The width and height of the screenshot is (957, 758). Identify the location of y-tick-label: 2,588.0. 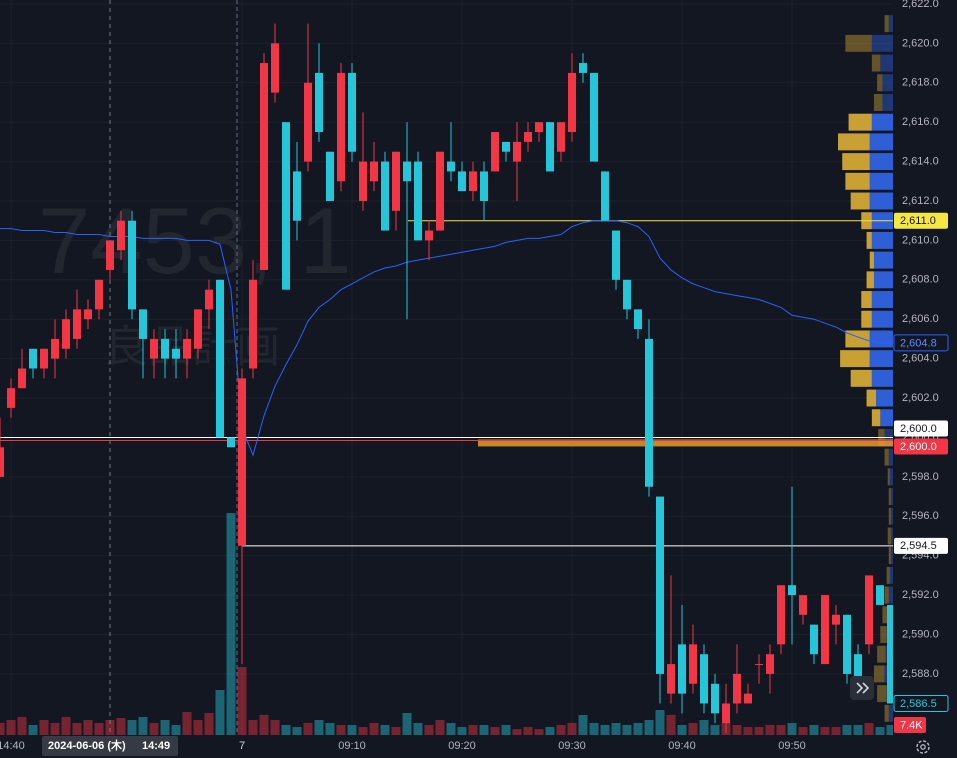
(920, 674).